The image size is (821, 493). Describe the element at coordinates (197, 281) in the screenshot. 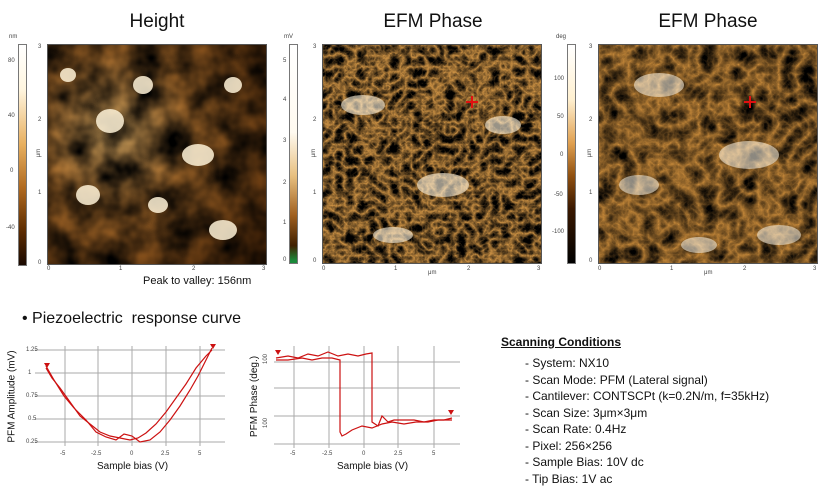

I see `peak-to-valley-caption: Peak to valley: 156nm` at that location.